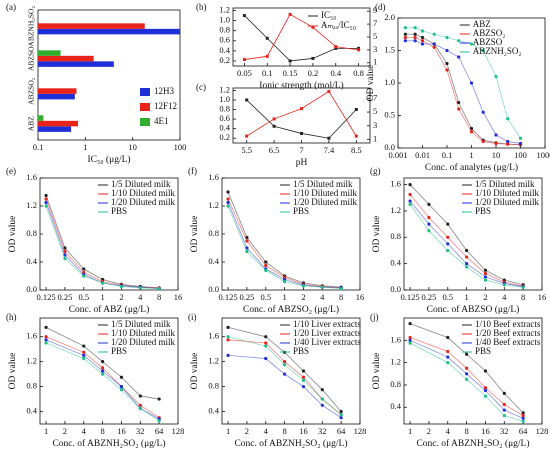 This screenshot has height=451, width=550. Describe the element at coordinates (291, 309) in the screenshot. I see `x-axis-label: Conc. of ABZSO₂ (μg/L)` at that location.